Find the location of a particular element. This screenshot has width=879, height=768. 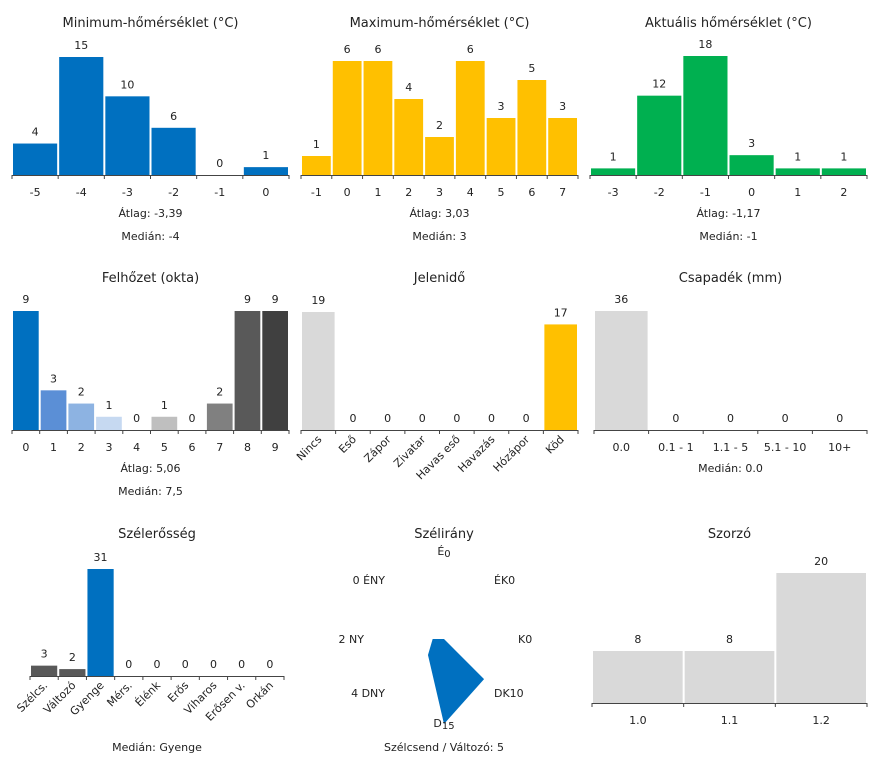

chart-stat: Átlag: 3,03 is located at coordinates (439, 213).